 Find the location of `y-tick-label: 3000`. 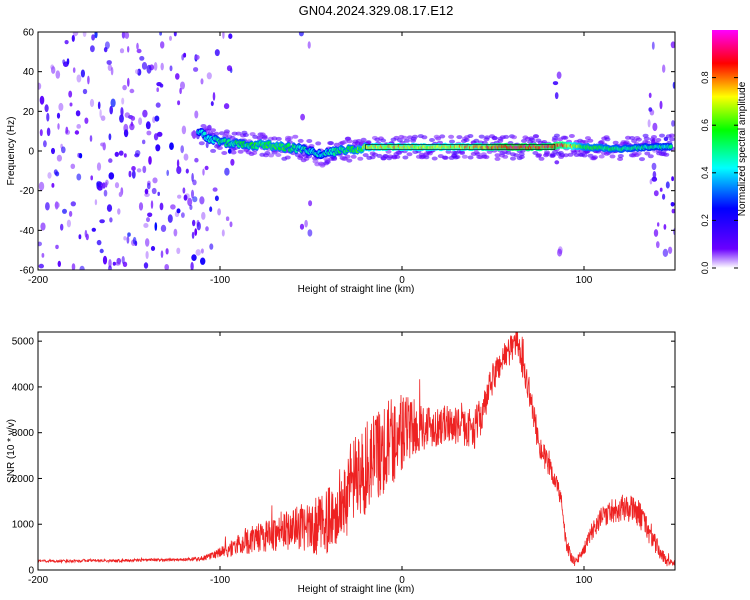

y-tick-label: 3000 is located at coordinates (23, 433).